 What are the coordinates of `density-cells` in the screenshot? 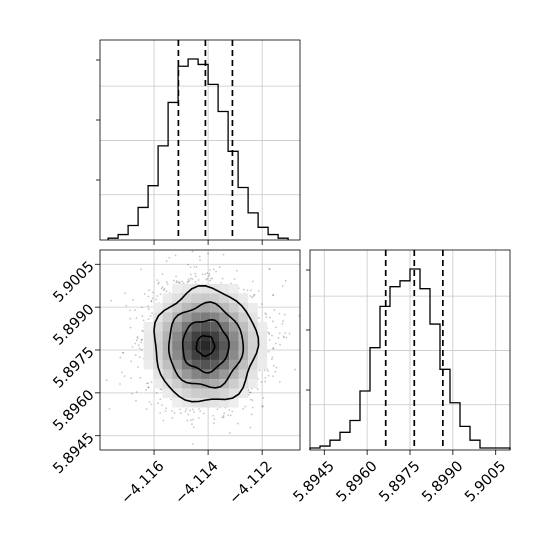 It's located at (205, 345).